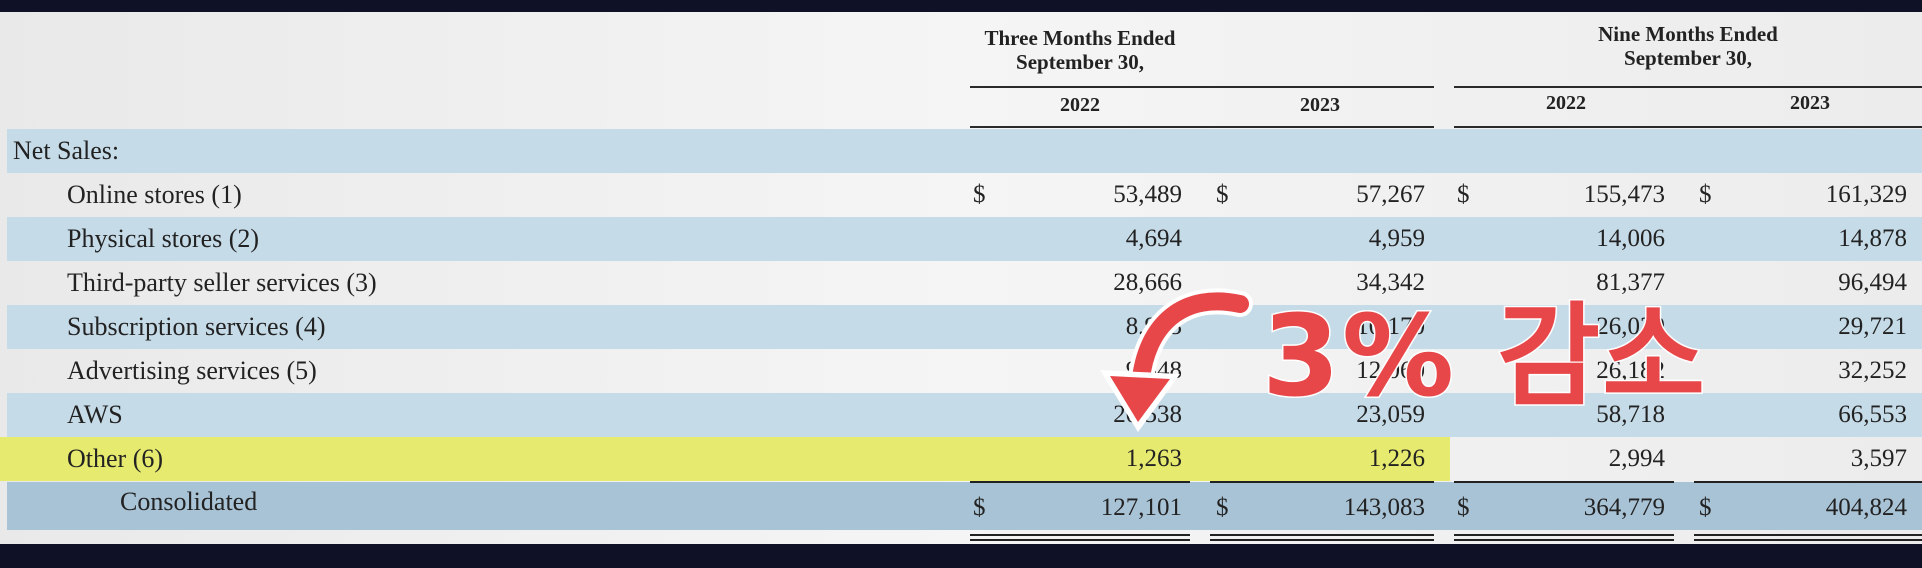  Describe the element at coordinates (154, 194) in the screenshot. I see `row-label: Online stores (1)` at that location.